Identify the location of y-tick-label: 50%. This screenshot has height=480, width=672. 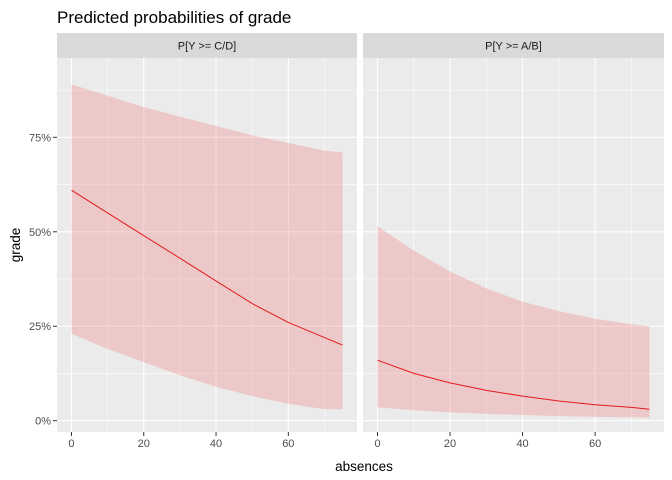
(40, 233).